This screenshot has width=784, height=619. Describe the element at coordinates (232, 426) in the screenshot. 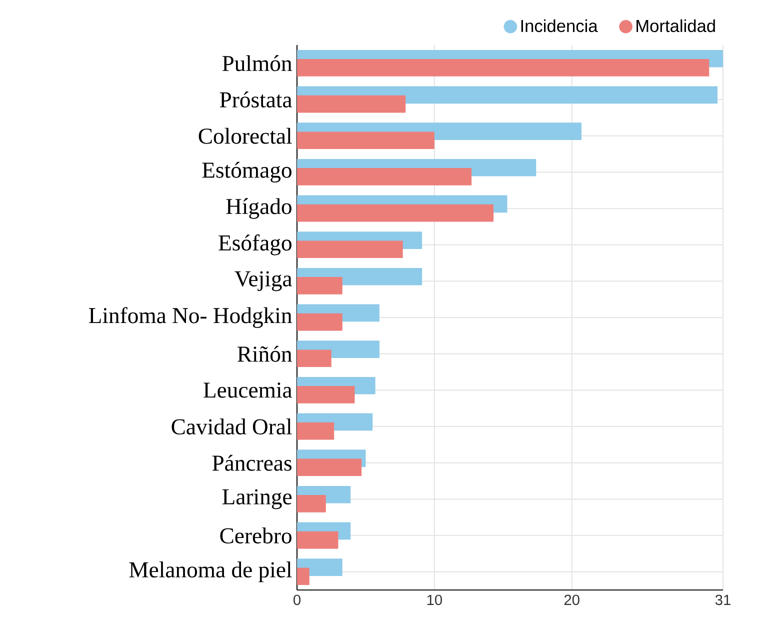

I see `y-tick-label: Cavidad Oral` at that location.